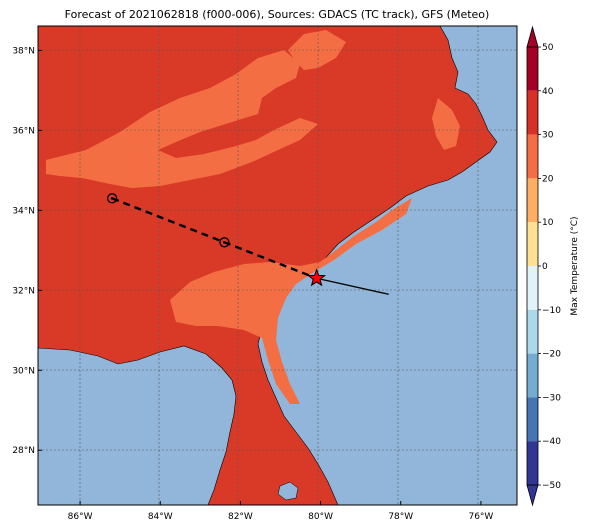  What do you see at coordinates (23, 131) in the screenshot?
I see `lat-tick-label: 36°N` at bounding box center [23, 131].